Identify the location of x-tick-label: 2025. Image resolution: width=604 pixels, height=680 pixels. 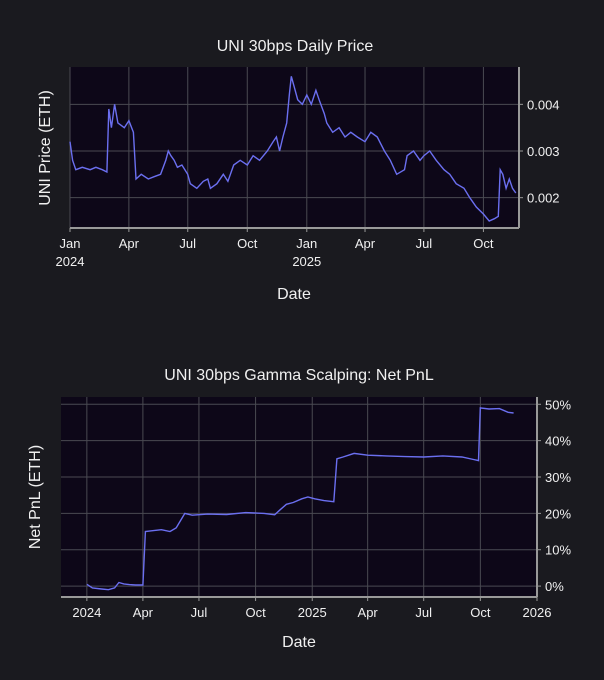
(312, 612).